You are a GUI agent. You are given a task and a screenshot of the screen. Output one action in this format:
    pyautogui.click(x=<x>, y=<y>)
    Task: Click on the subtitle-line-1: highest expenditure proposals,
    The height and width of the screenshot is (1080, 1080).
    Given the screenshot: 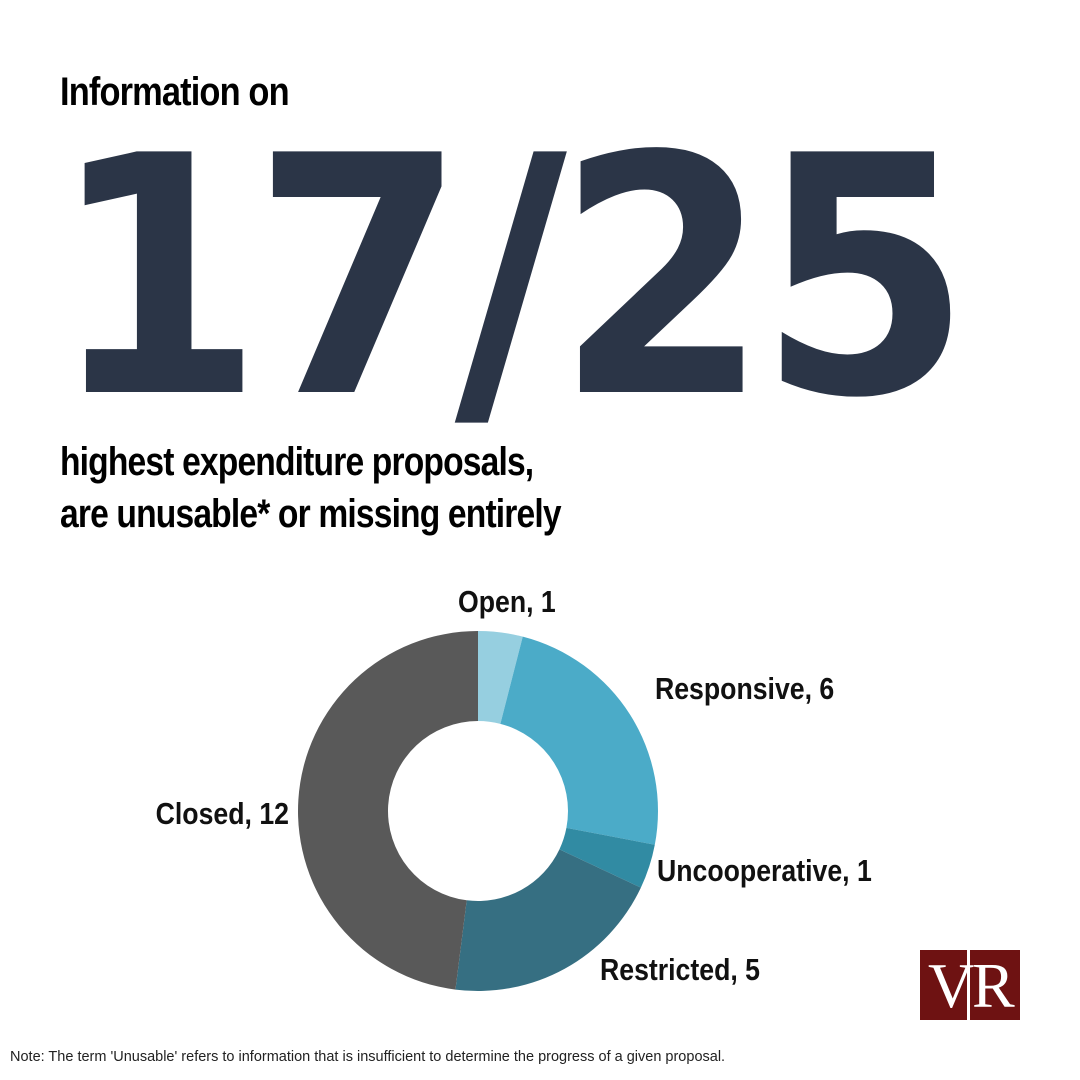 What is the action you would take?
    pyautogui.click(x=297, y=462)
    